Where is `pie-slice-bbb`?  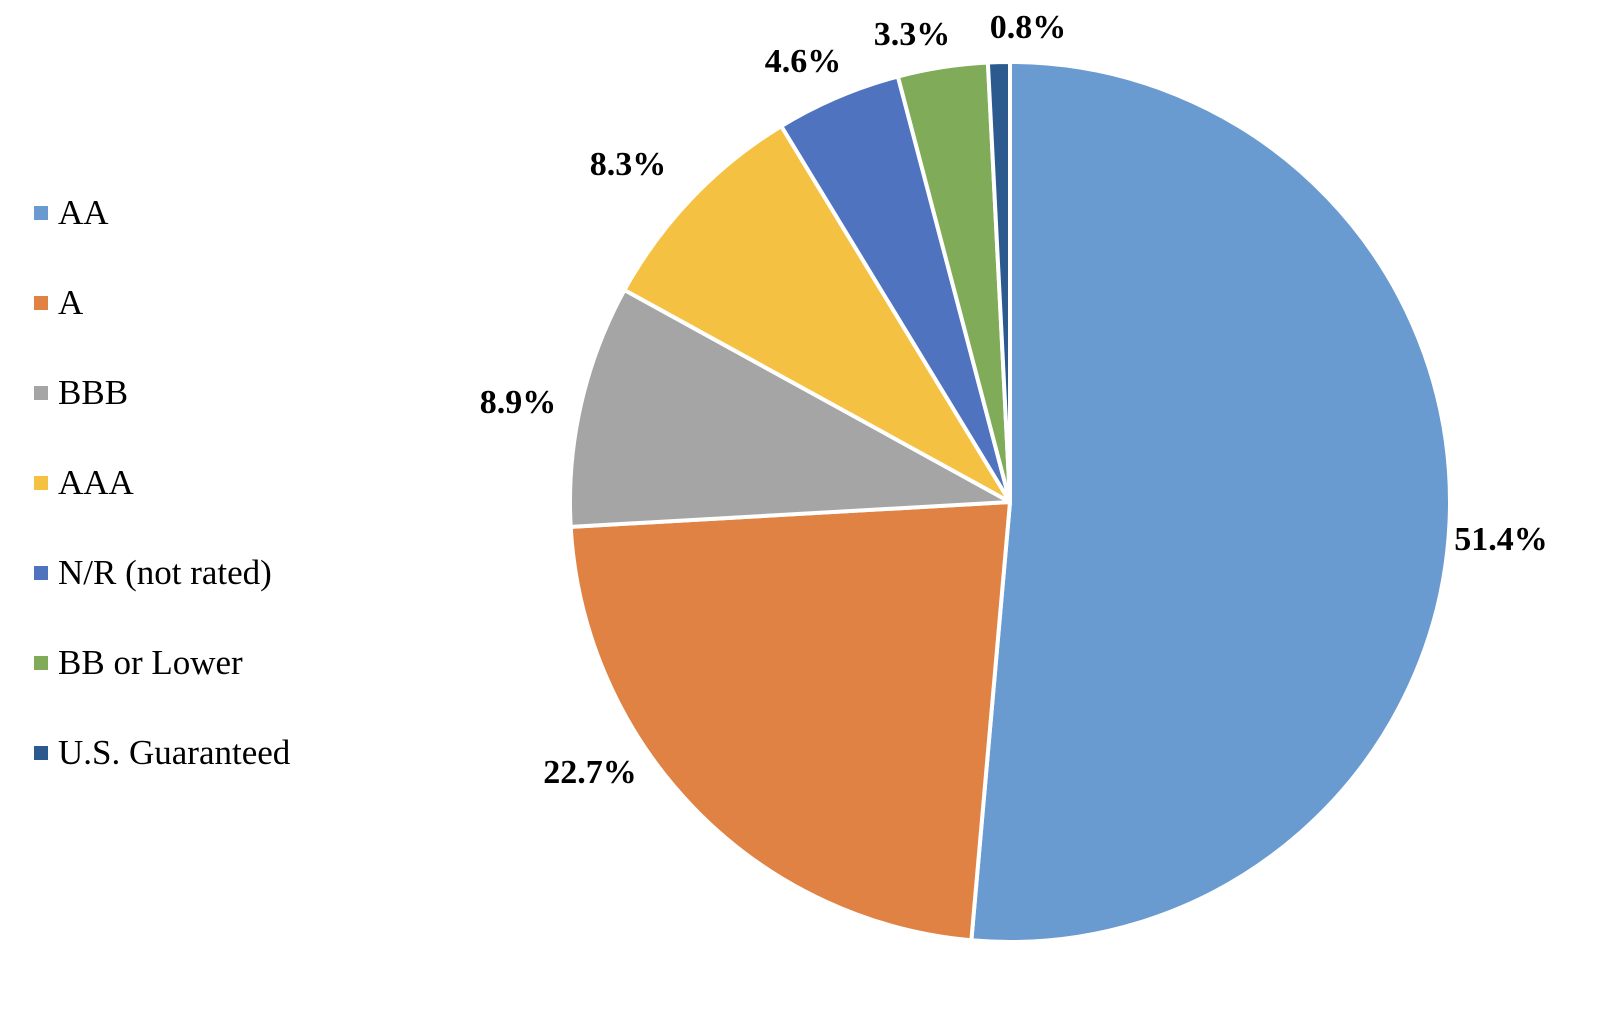
pie-slice-bbb is located at coordinates (790, 408).